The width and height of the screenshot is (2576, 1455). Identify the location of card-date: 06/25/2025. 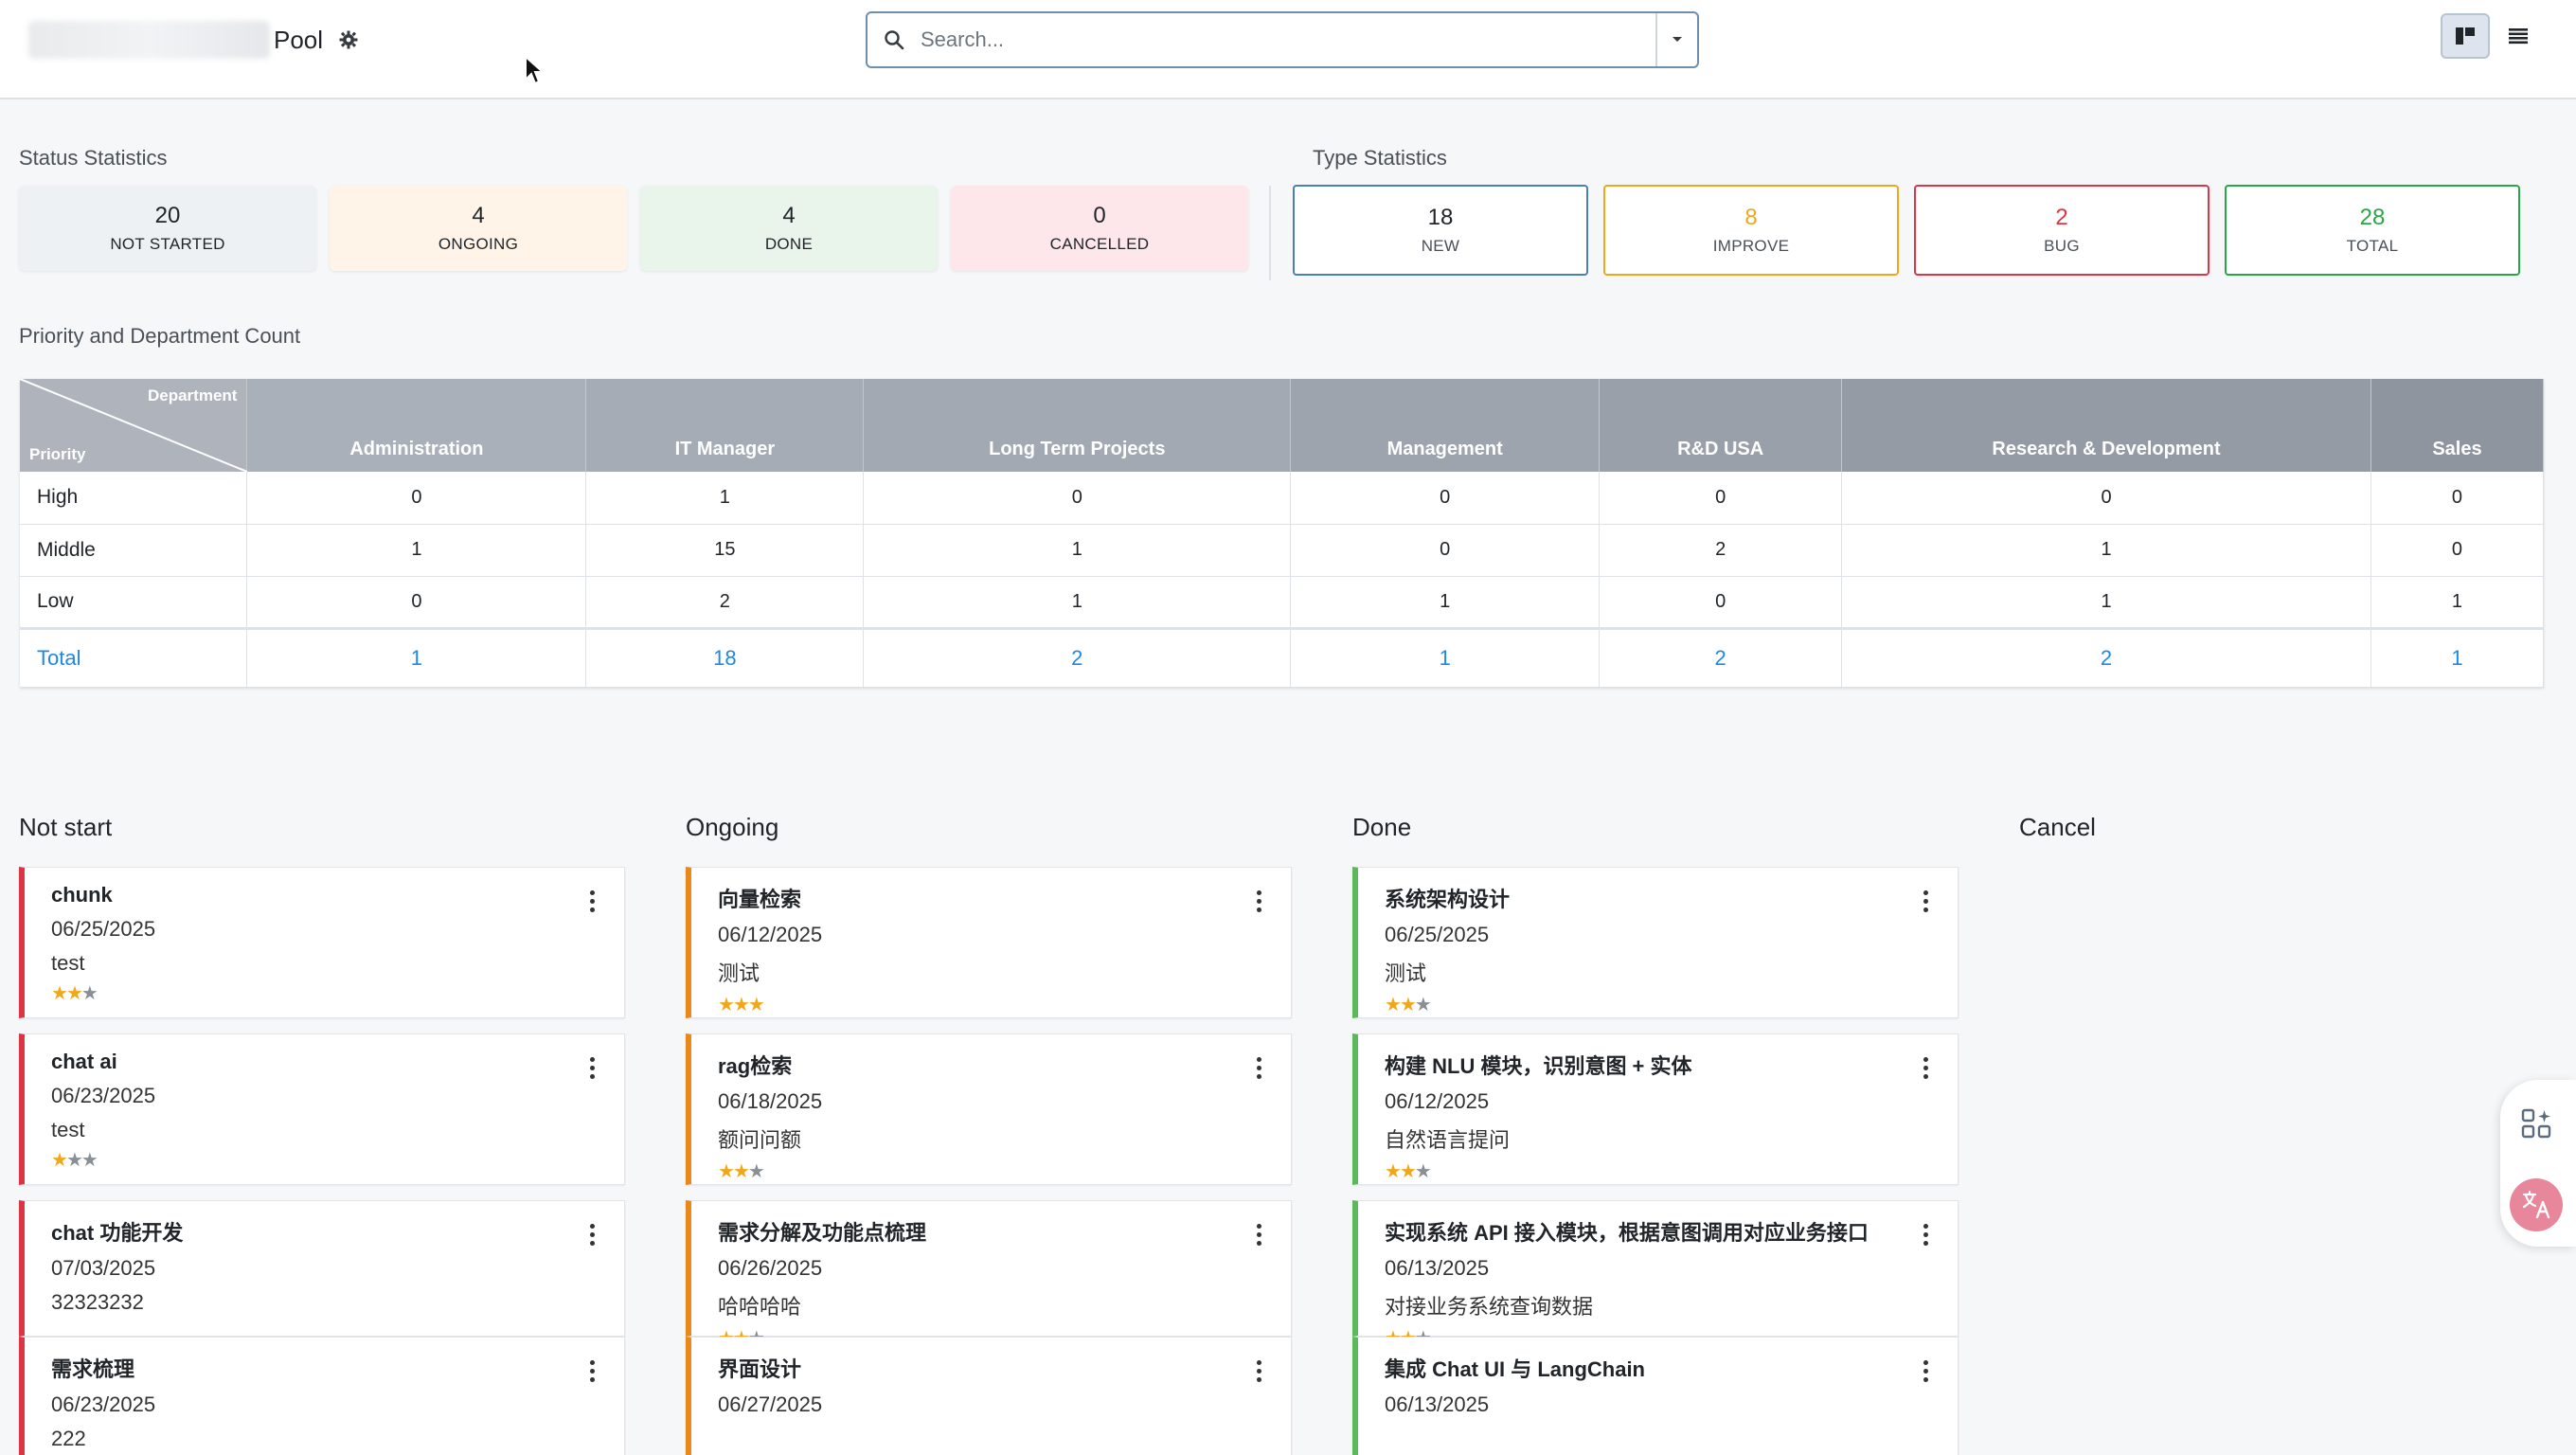
(103, 929).